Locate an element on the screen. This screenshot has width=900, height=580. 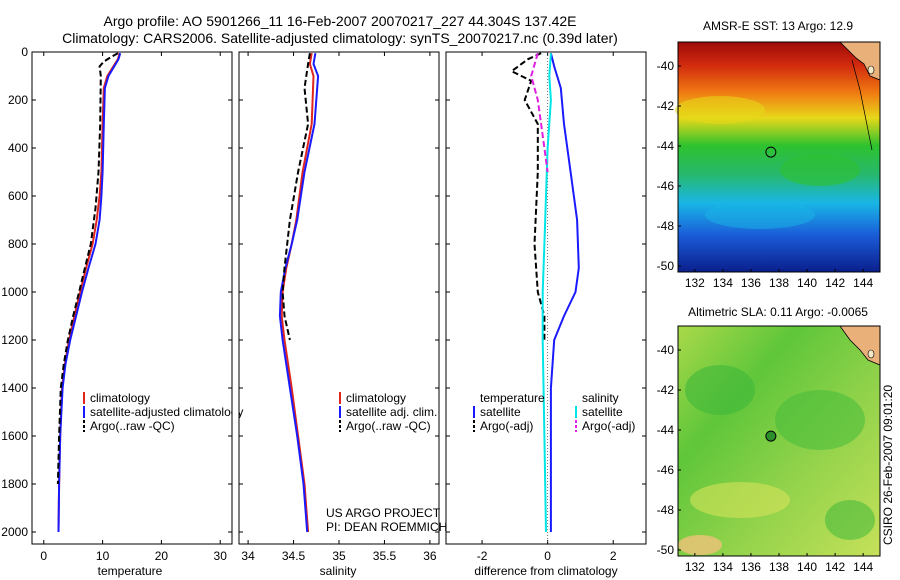
sst-contour is located at coordinates (862, 105).